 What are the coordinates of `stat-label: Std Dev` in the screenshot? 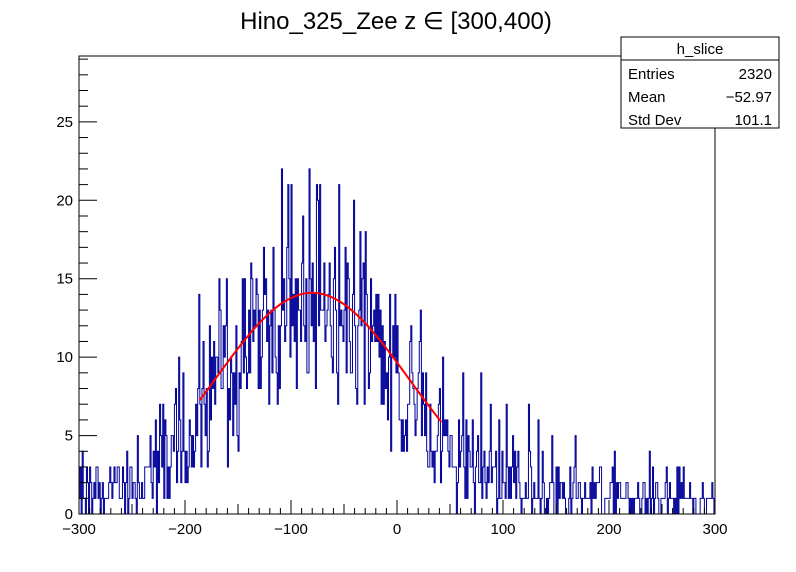 It's located at (655, 120).